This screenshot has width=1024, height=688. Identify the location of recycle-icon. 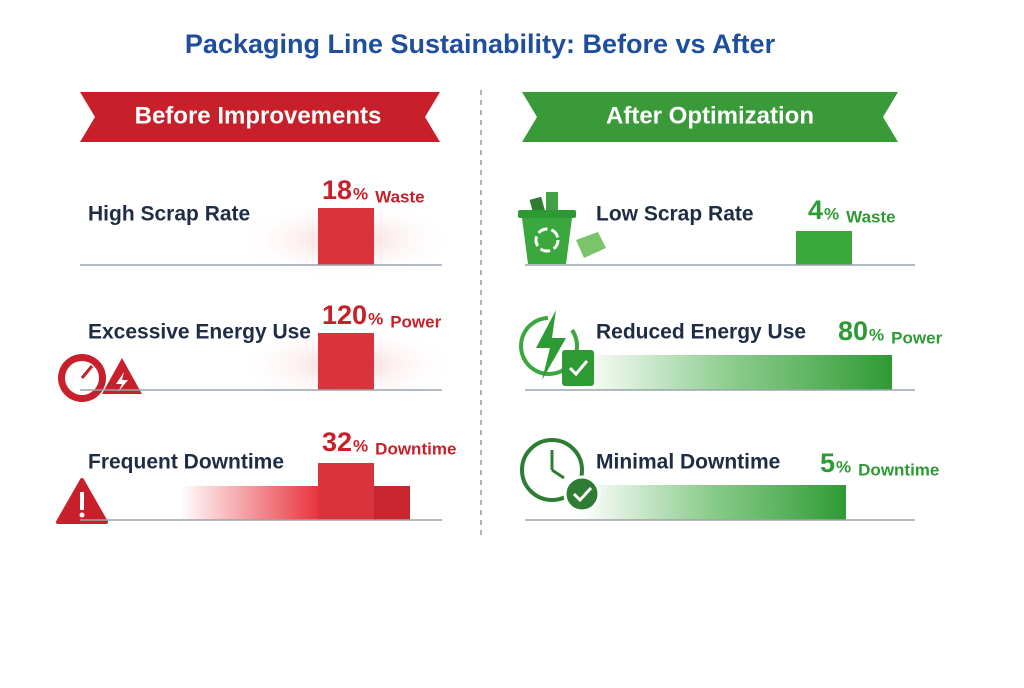
(562, 228).